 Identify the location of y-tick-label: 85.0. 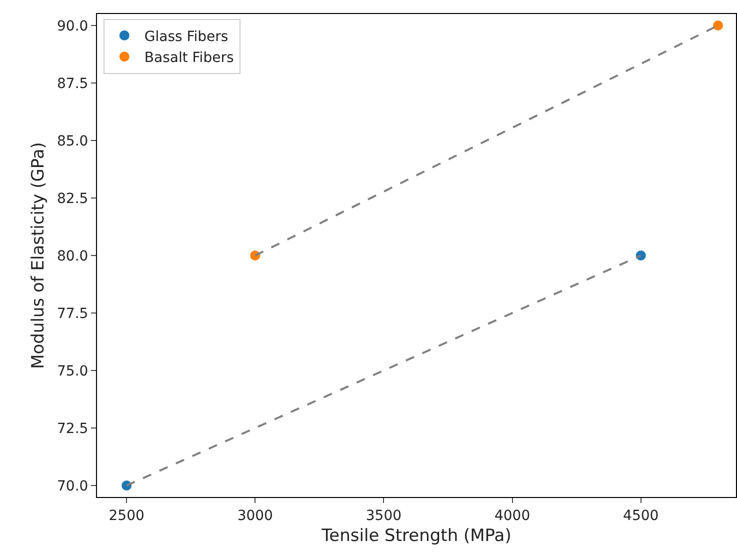
(72, 141).